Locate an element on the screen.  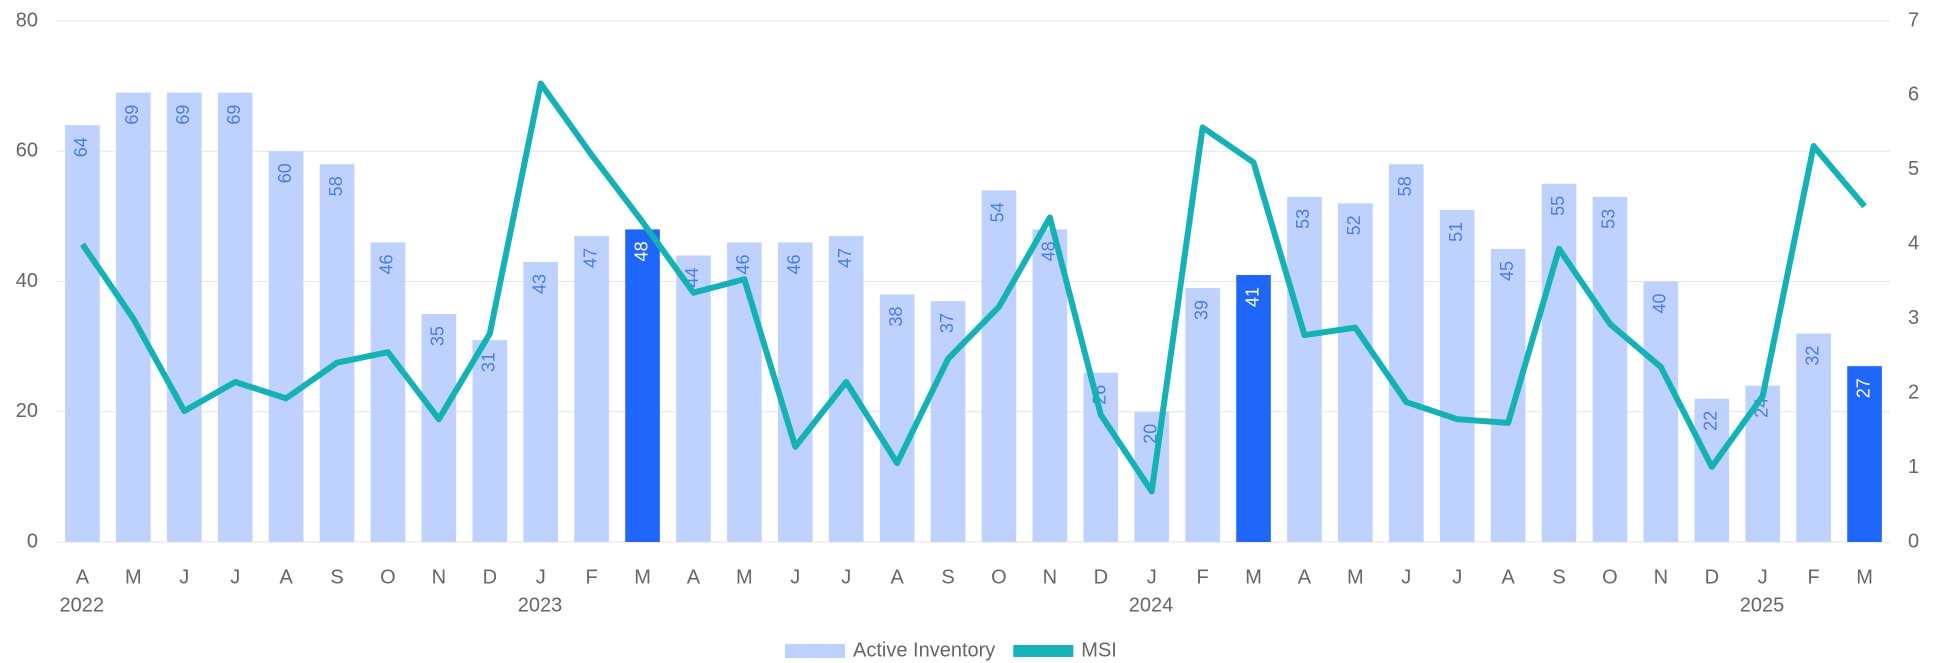
value-label: 22 is located at coordinates (1711, 421).